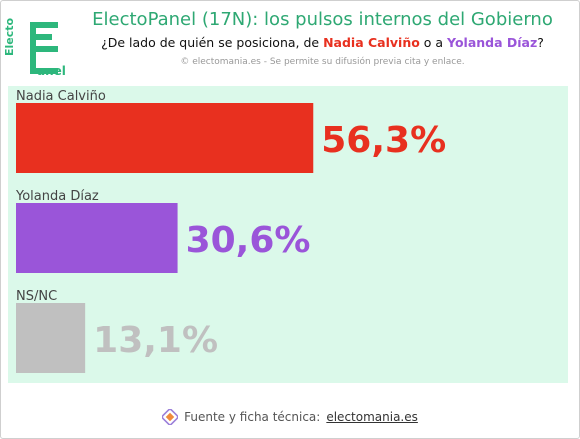 Image resolution: width=580 pixels, height=439 pixels. I want to click on category-label-nsnc: NS/NC, so click(36, 296).